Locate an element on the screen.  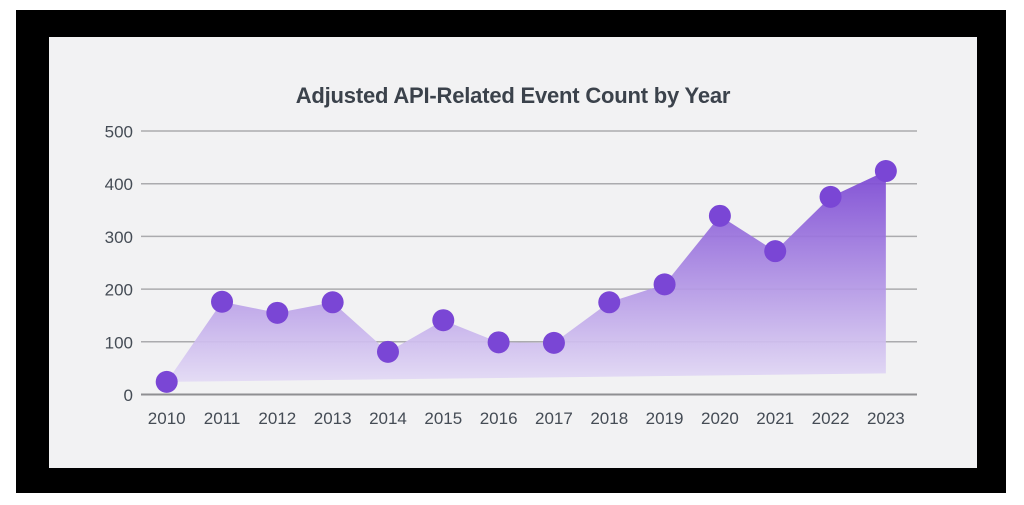
x-tick-label: 2015 is located at coordinates (443, 418).